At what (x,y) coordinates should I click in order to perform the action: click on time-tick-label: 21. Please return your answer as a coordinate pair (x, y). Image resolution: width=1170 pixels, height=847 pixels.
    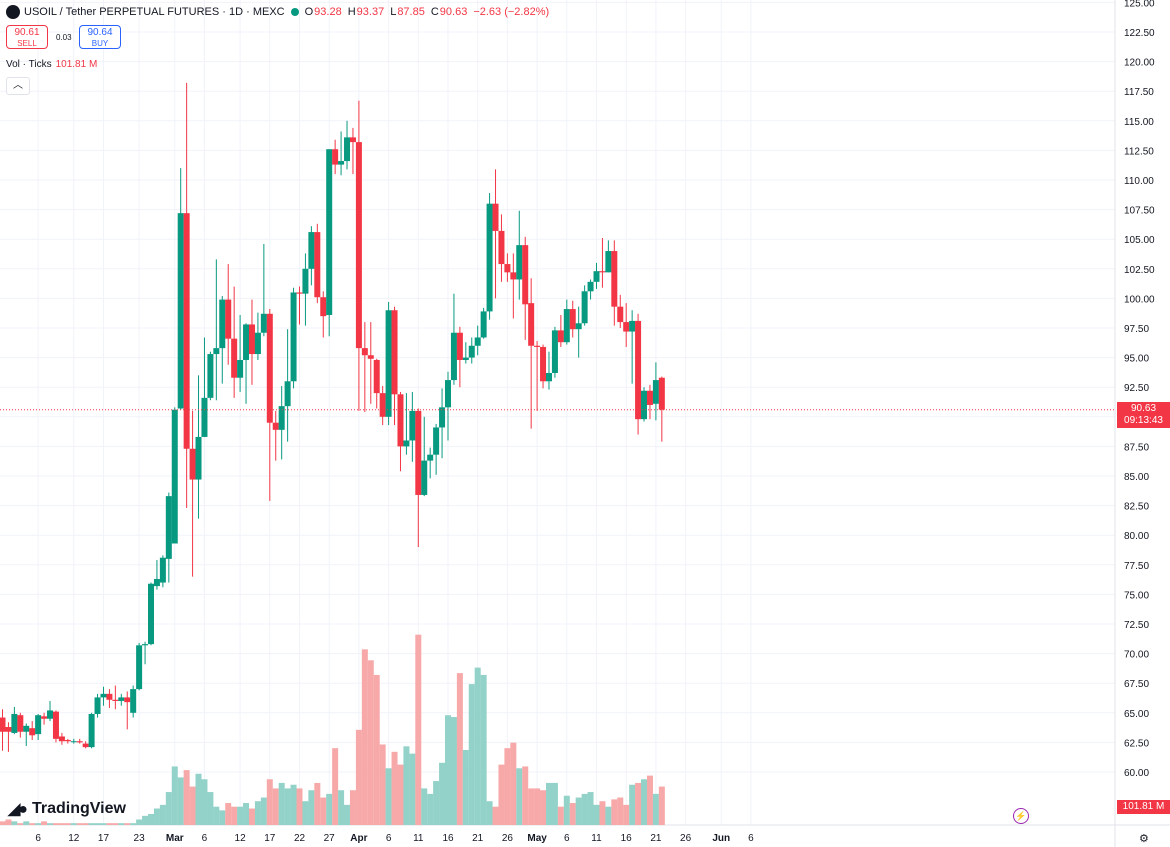
    Looking at the image, I should click on (656, 838).